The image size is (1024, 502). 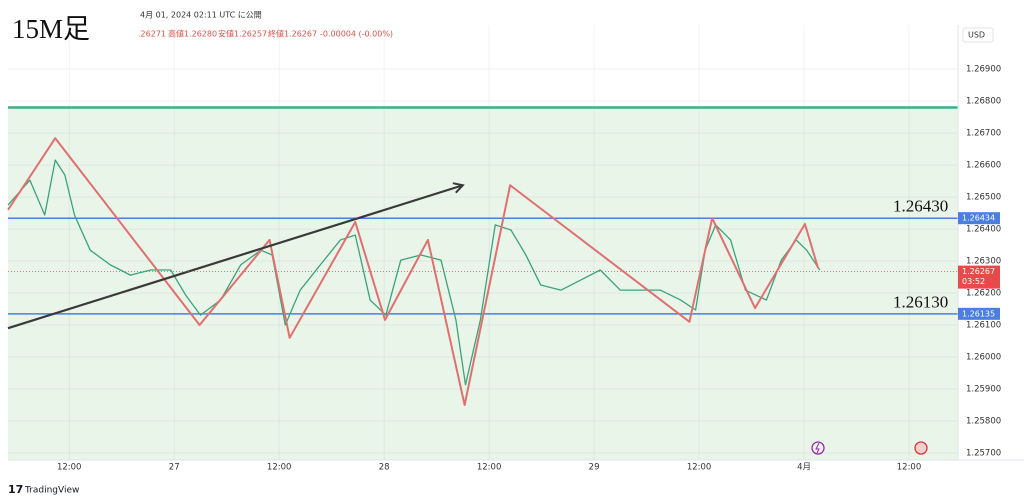 I want to click on subtitle: 4月 01, 2024 02:11 UTC に公開, so click(x=201, y=15).